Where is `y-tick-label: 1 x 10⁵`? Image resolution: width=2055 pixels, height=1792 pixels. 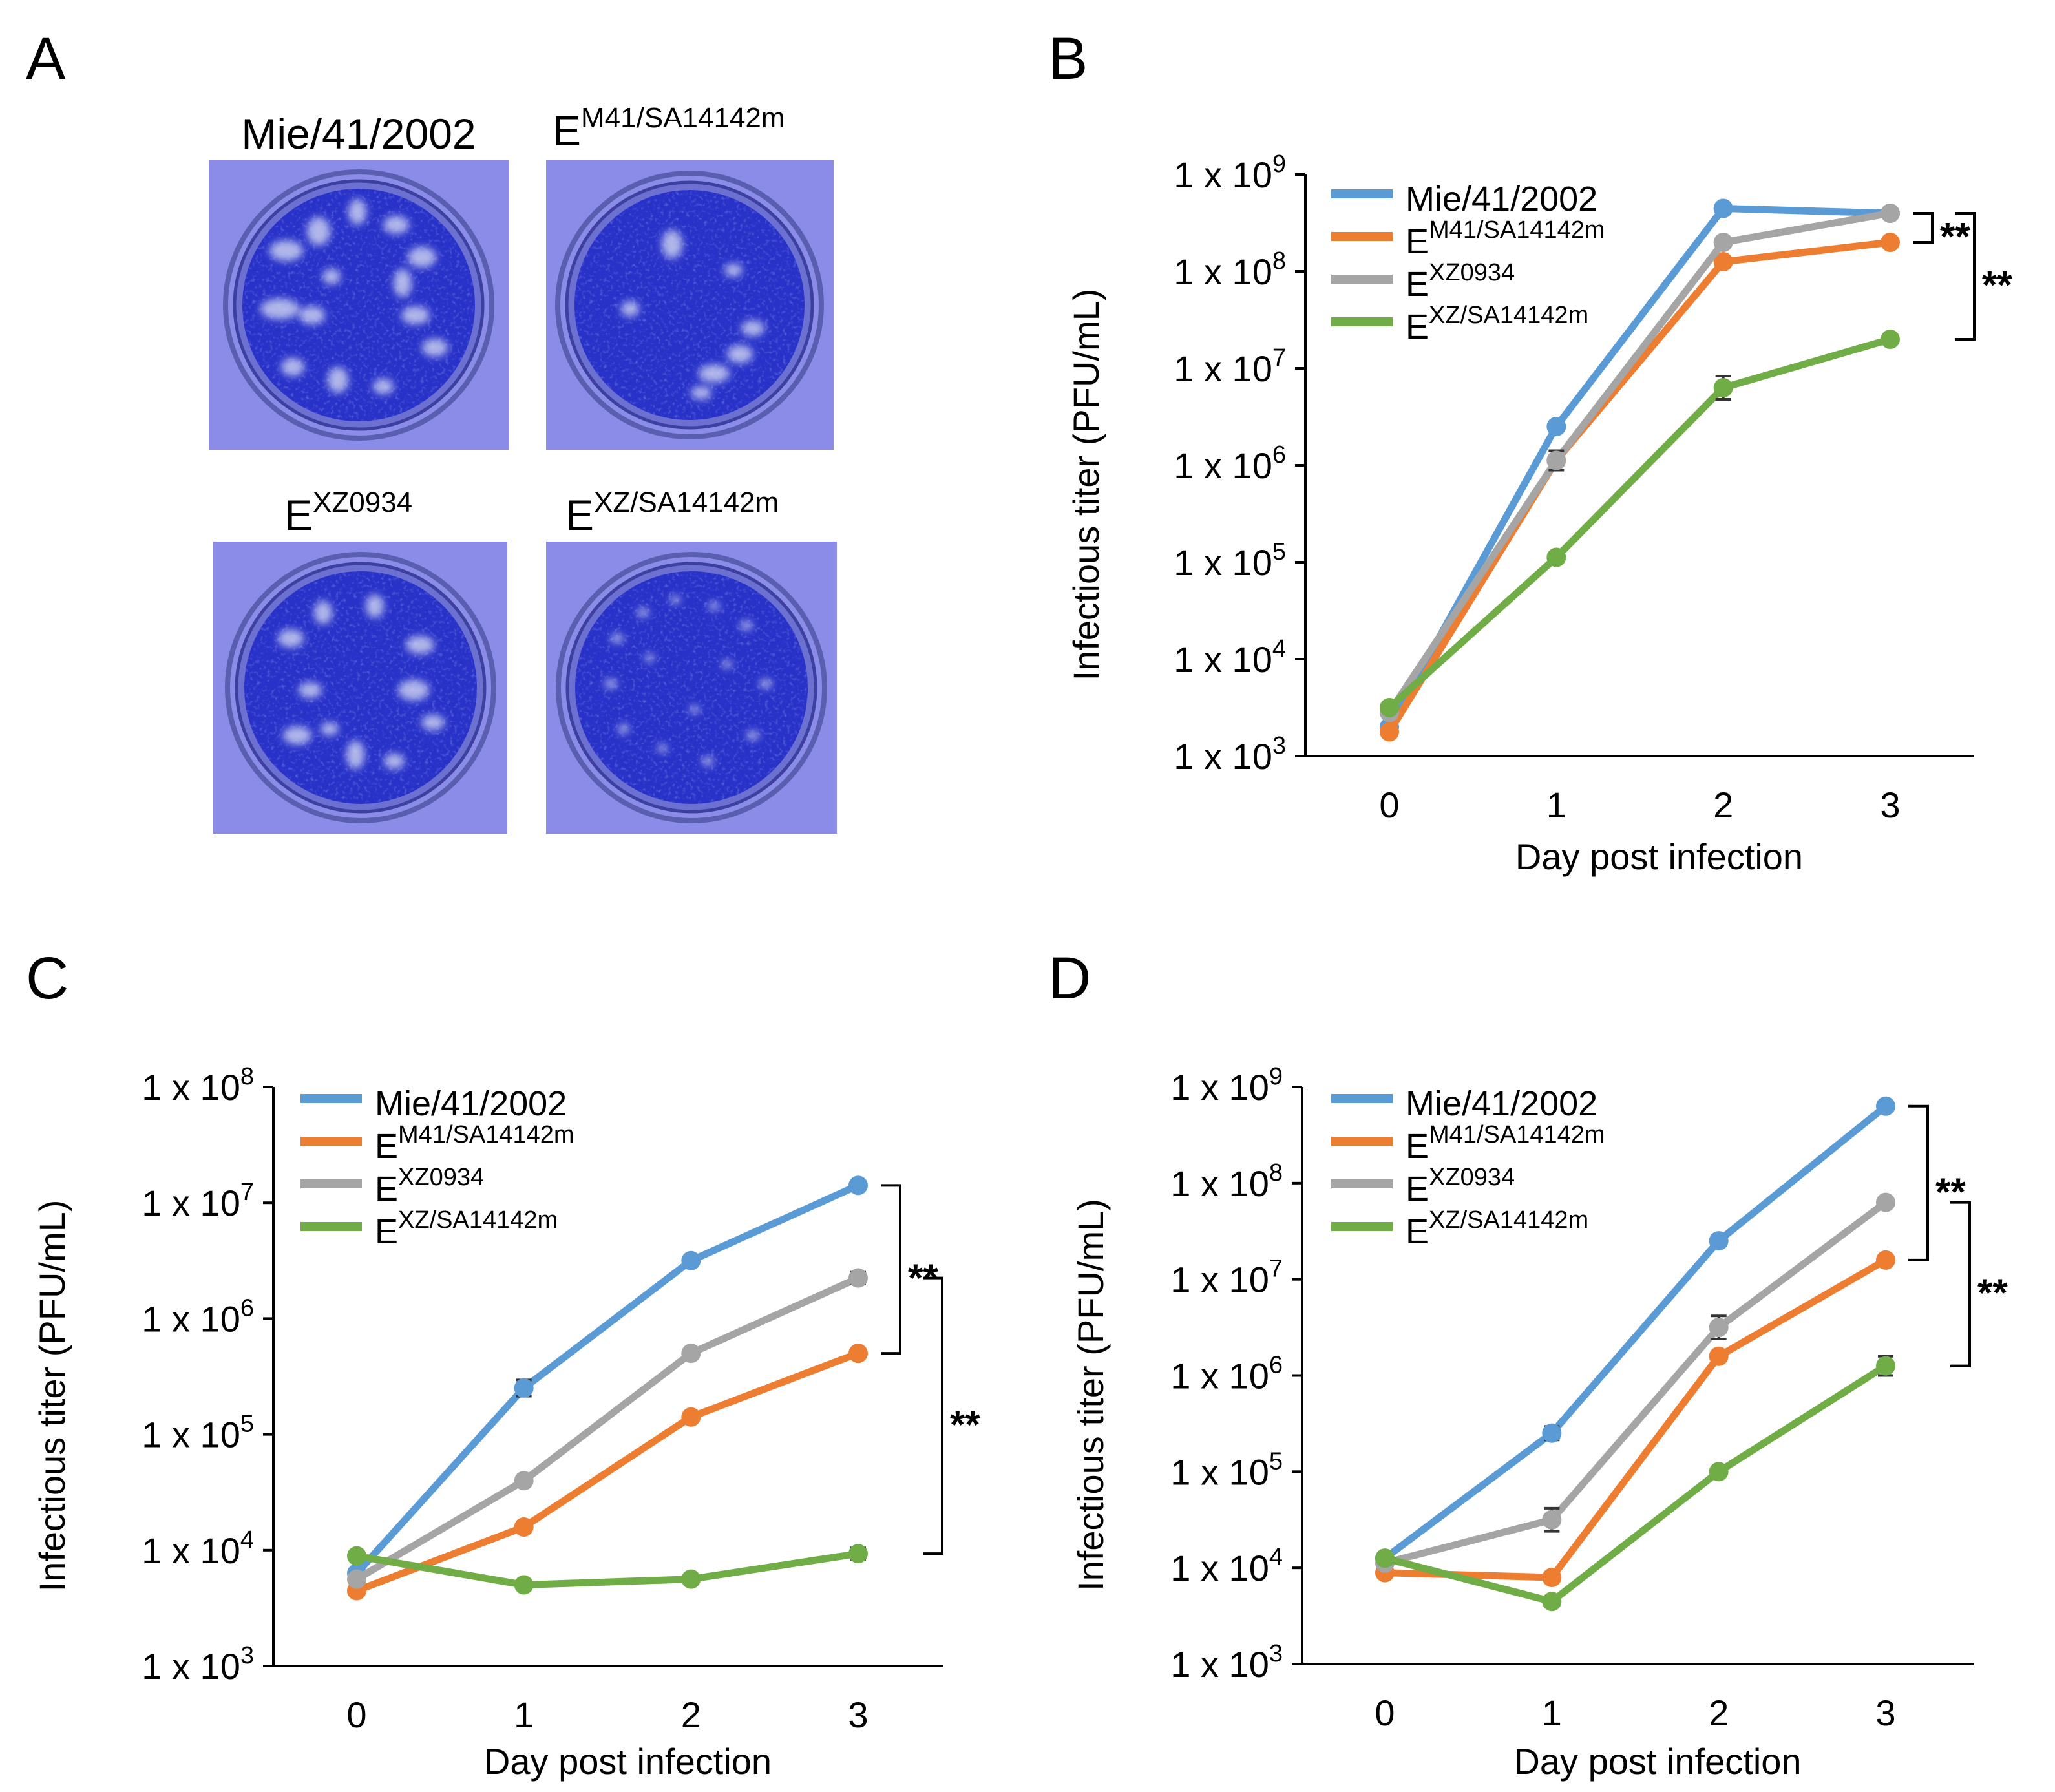
y-tick-label: 1 x 10⁵ is located at coordinates (198, 1433).